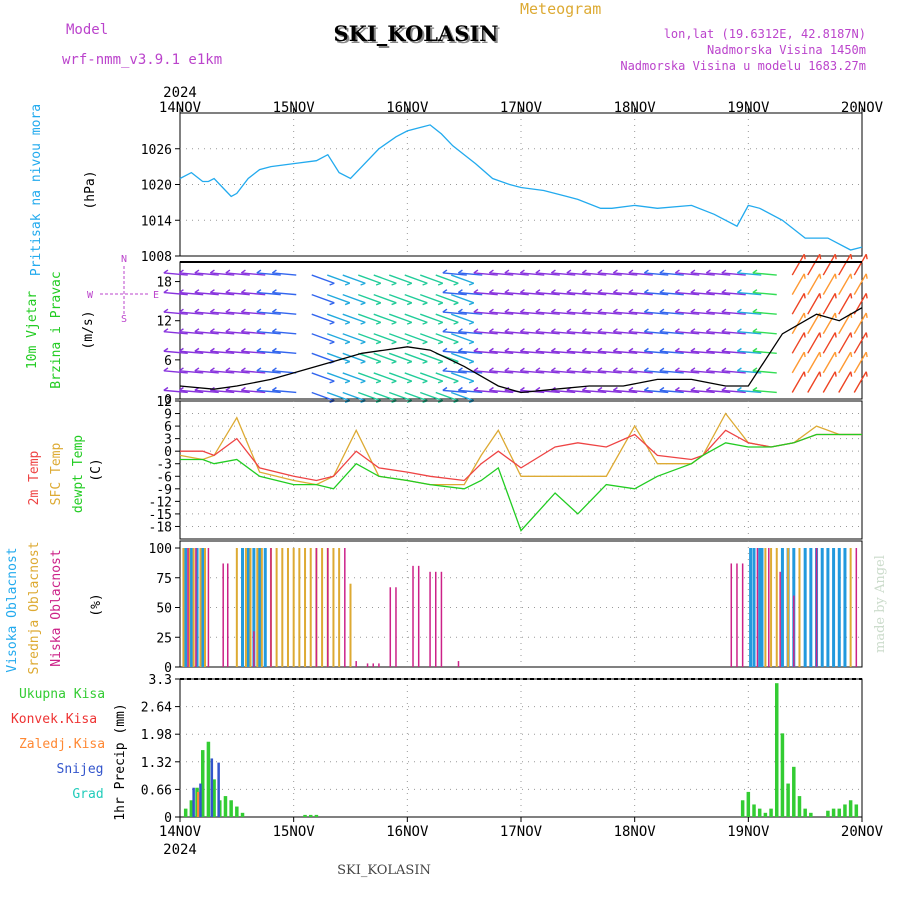  What do you see at coordinates (160, 502) in the screenshot?
I see `y-tick-label: -12` at bounding box center [160, 502].